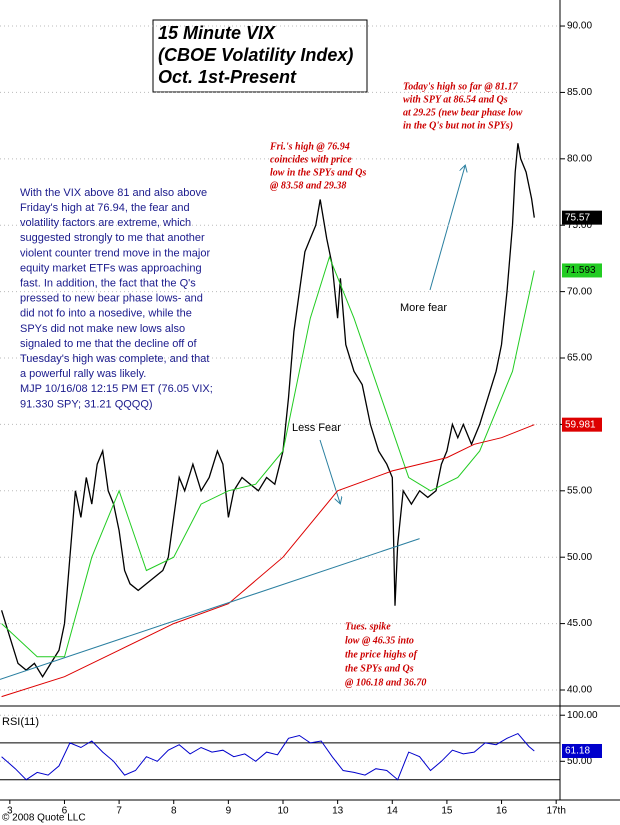 The height and width of the screenshot is (825, 620). What do you see at coordinates (255, 55) in the screenshot?
I see `chart-title: (CBOE Volatility Index)` at bounding box center [255, 55].